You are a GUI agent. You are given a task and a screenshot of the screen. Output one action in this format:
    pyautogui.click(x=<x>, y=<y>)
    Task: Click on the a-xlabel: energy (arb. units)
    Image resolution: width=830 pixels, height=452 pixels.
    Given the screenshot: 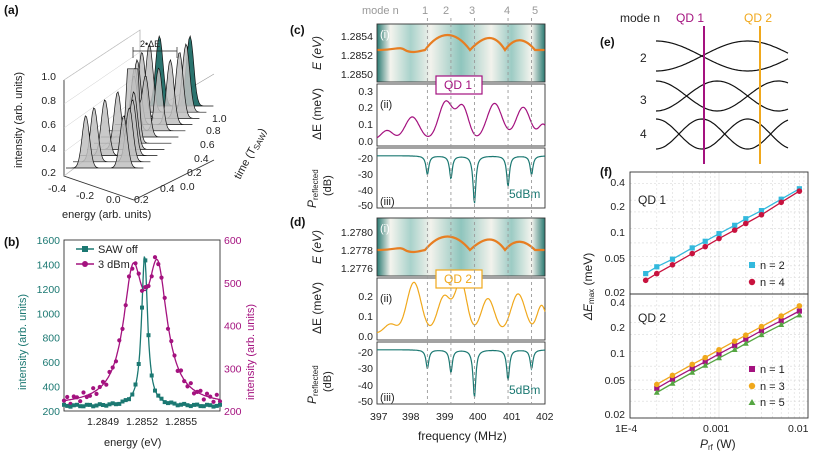 What is the action you would take?
    pyautogui.click(x=106, y=215)
    